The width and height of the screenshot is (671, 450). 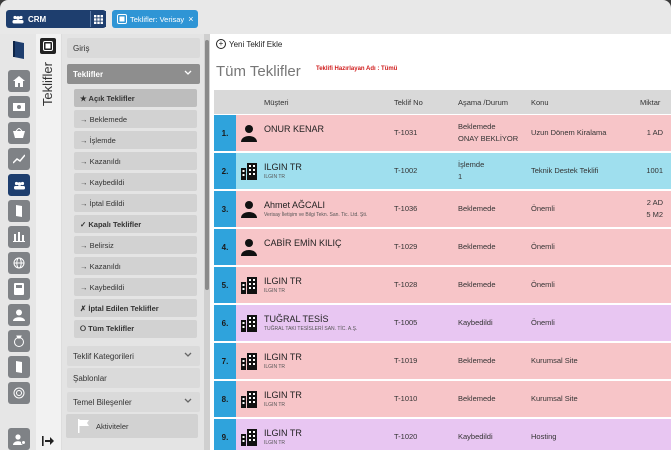 I want to click on sidebar-item-acik-islemde: → İşlemde, so click(x=135, y=140).